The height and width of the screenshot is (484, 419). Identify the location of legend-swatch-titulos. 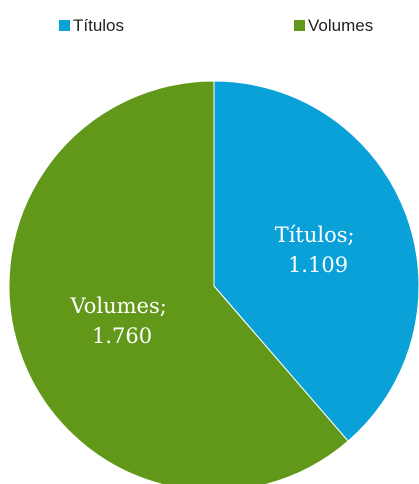
(64, 25).